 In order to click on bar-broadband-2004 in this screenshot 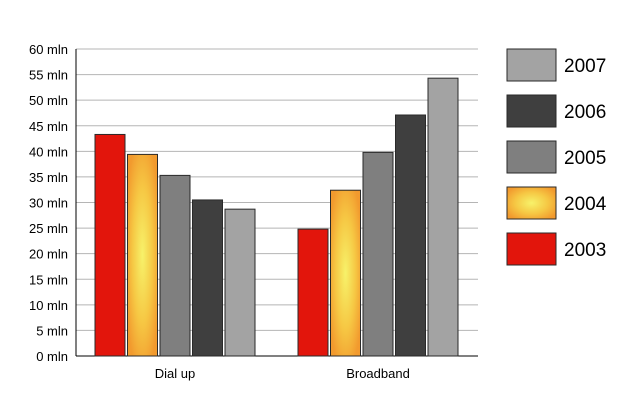, I will do `click(345, 273)`.